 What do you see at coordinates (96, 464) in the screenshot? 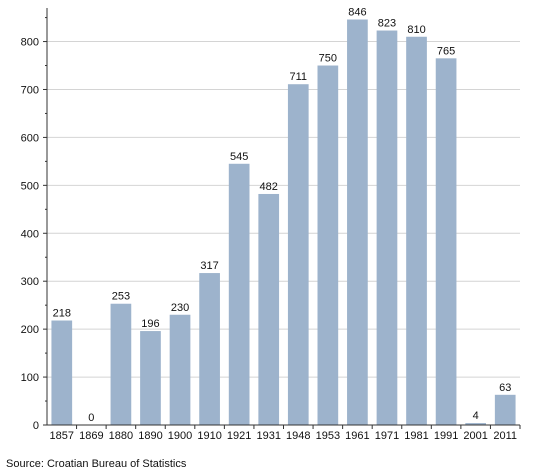
I see `source-note: Source: Croatian Bureau of Statistics` at bounding box center [96, 464].